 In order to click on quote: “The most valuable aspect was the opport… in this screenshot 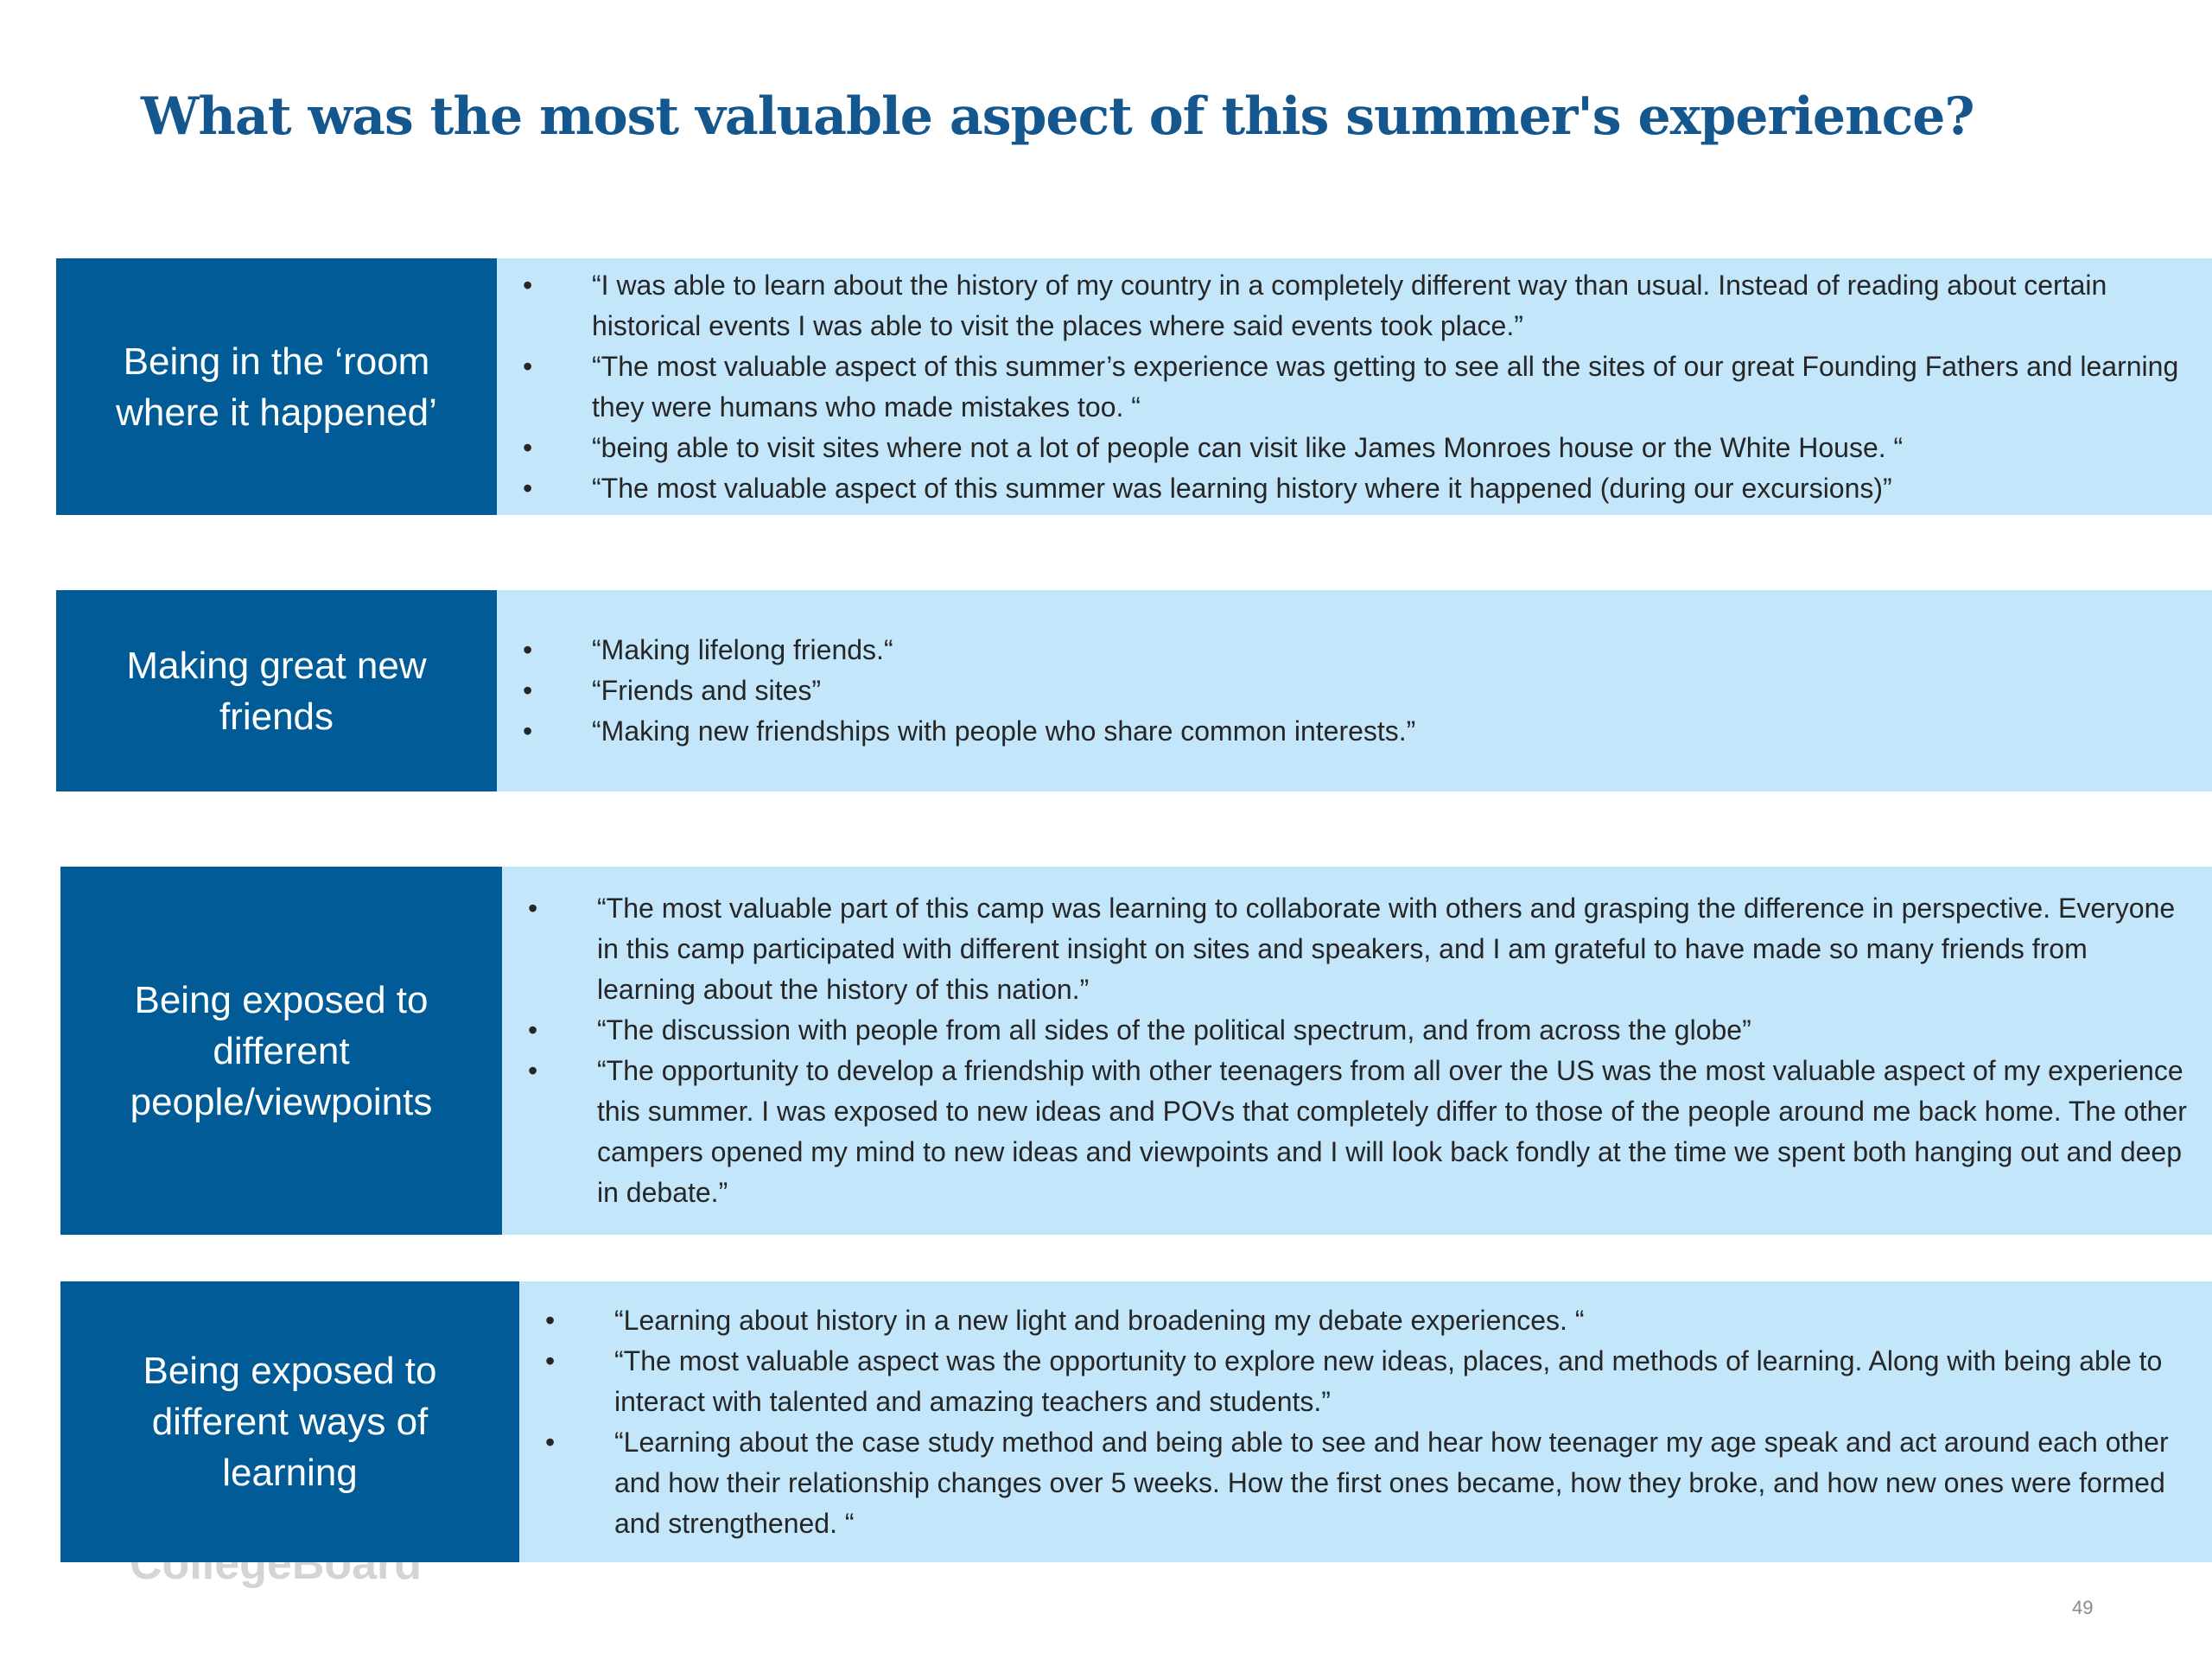, I will do `click(1367, 1381)`.